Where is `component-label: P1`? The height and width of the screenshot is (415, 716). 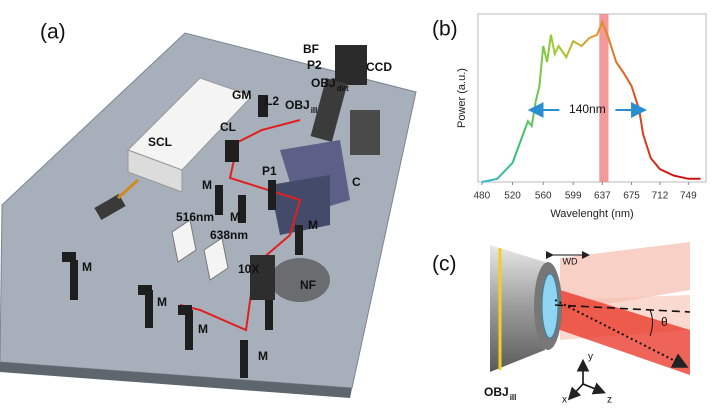 component-label: P1 is located at coordinates (269, 171).